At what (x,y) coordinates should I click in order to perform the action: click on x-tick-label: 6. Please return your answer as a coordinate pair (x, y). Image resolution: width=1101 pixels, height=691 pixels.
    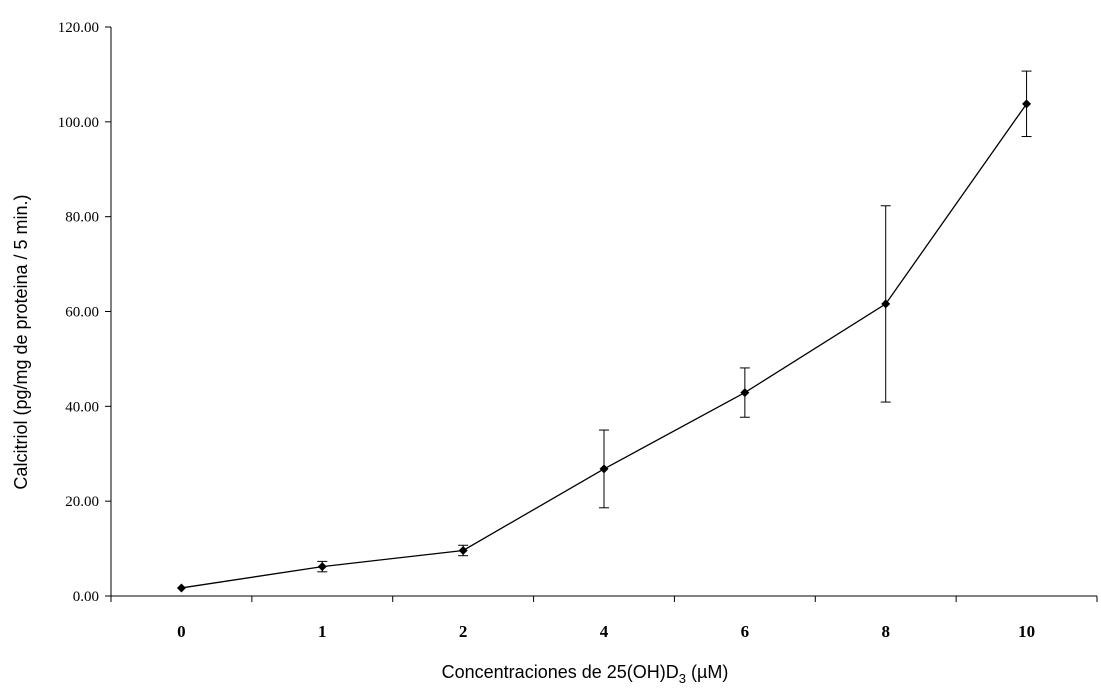
    Looking at the image, I should click on (745, 631).